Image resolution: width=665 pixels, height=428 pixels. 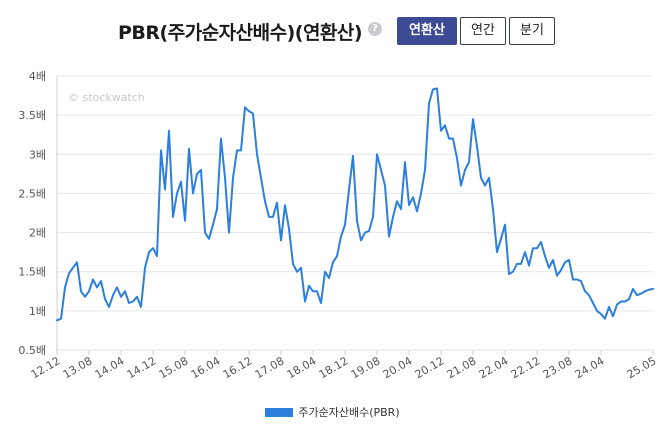 I want to click on legend-swatch, so click(x=279, y=412).